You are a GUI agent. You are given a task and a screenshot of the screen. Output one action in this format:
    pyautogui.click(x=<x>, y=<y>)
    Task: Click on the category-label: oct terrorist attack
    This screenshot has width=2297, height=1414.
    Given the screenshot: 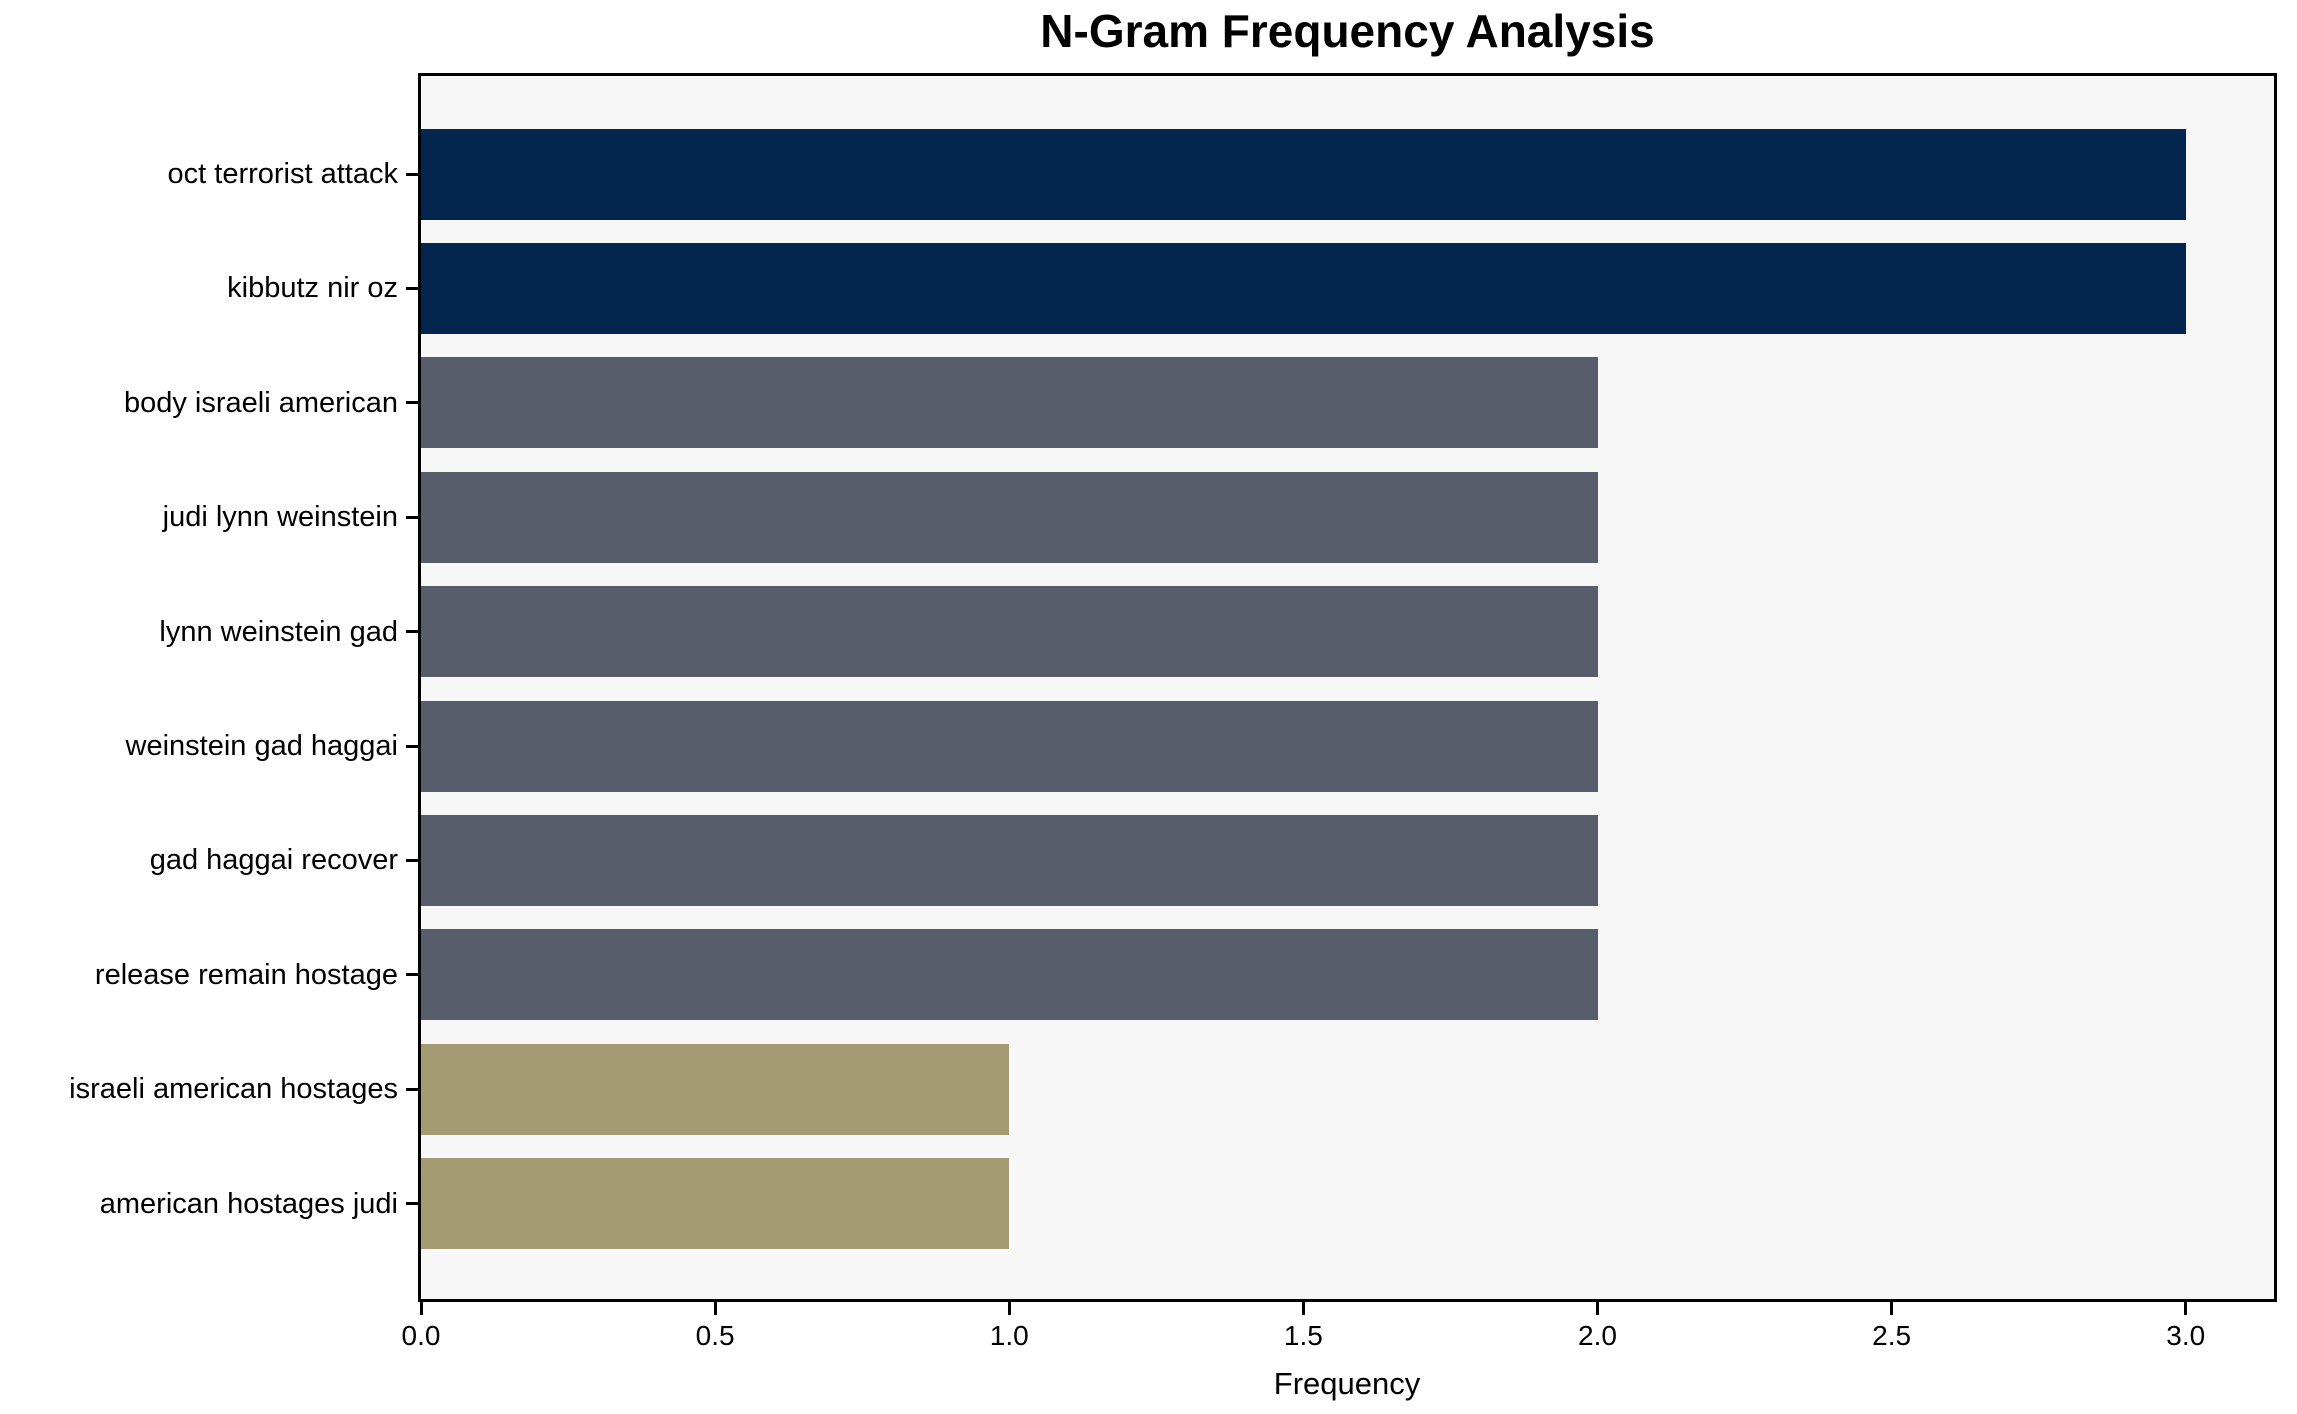 What is the action you would take?
    pyautogui.click(x=282, y=174)
    